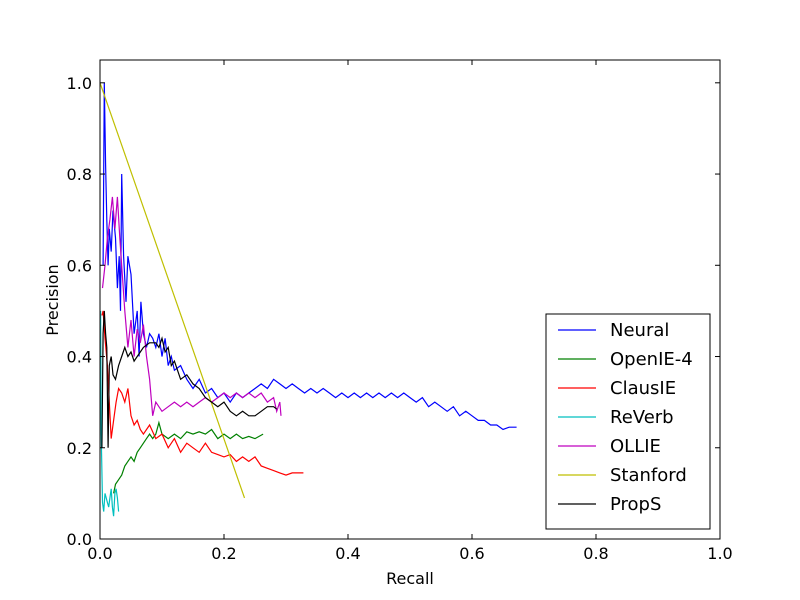  I want to click on x-tick-label: 0.4, so click(347, 553).